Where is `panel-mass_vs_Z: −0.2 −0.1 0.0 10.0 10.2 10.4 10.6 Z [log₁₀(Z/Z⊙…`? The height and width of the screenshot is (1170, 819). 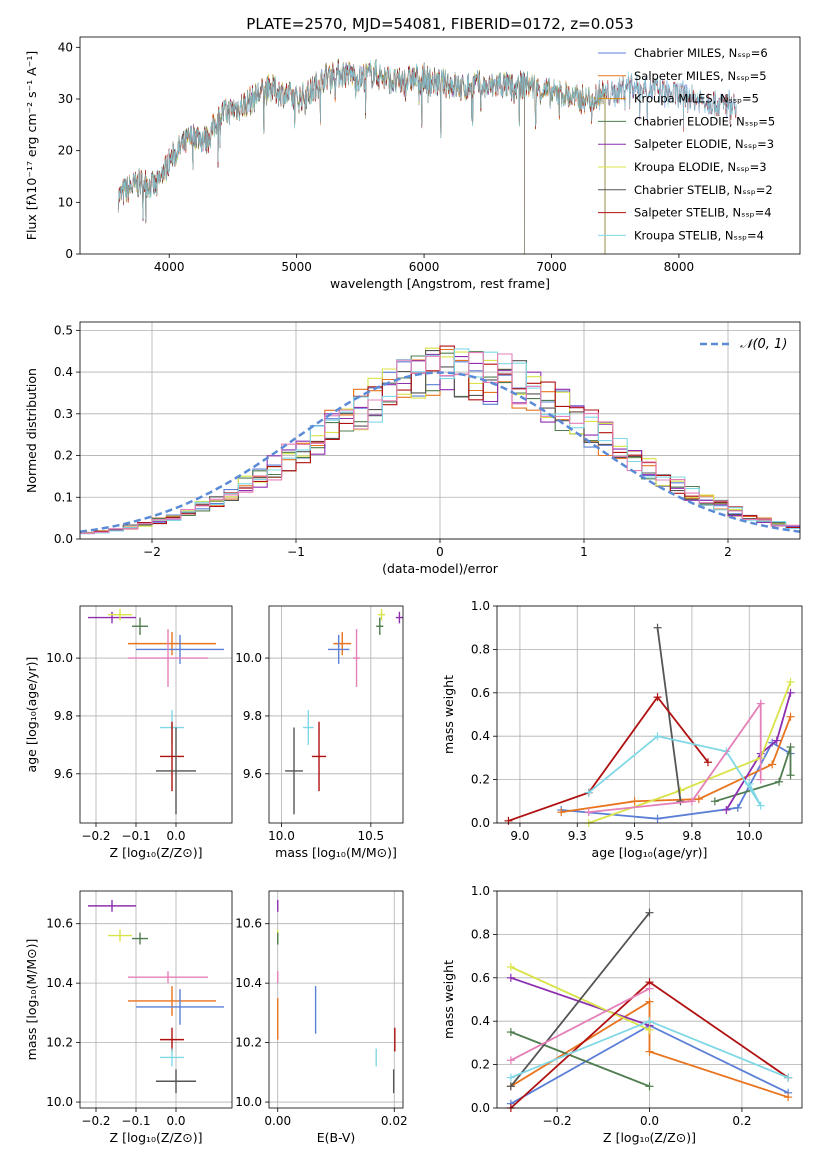
panel-mass_vs_Z: −0.2 −0.1 0.0 10.0 10.2 10.4 10.6 Z [log₁₀(Z/Z⊙… is located at coordinates (128, 1017).